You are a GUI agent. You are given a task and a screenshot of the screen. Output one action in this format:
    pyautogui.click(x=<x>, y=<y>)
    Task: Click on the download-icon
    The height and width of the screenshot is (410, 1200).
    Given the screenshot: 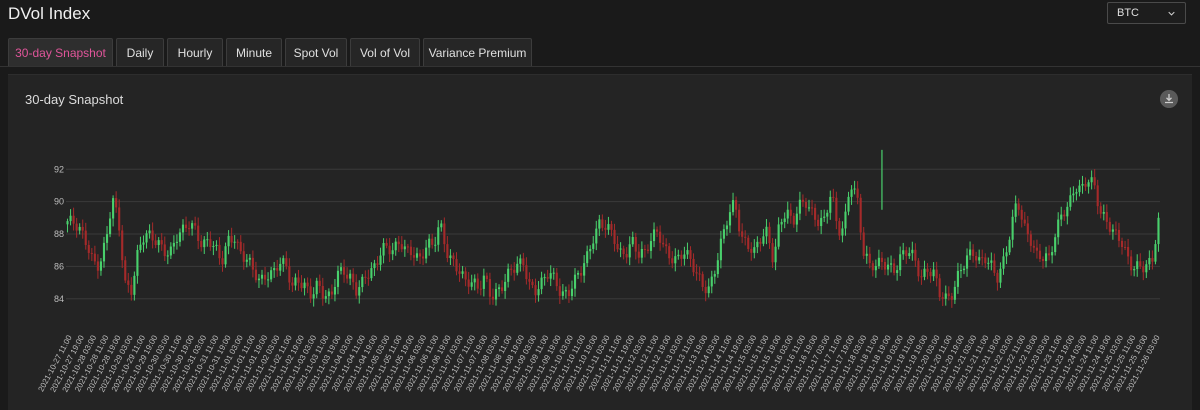 What is the action you would take?
    pyautogui.click(x=1169, y=99)
    